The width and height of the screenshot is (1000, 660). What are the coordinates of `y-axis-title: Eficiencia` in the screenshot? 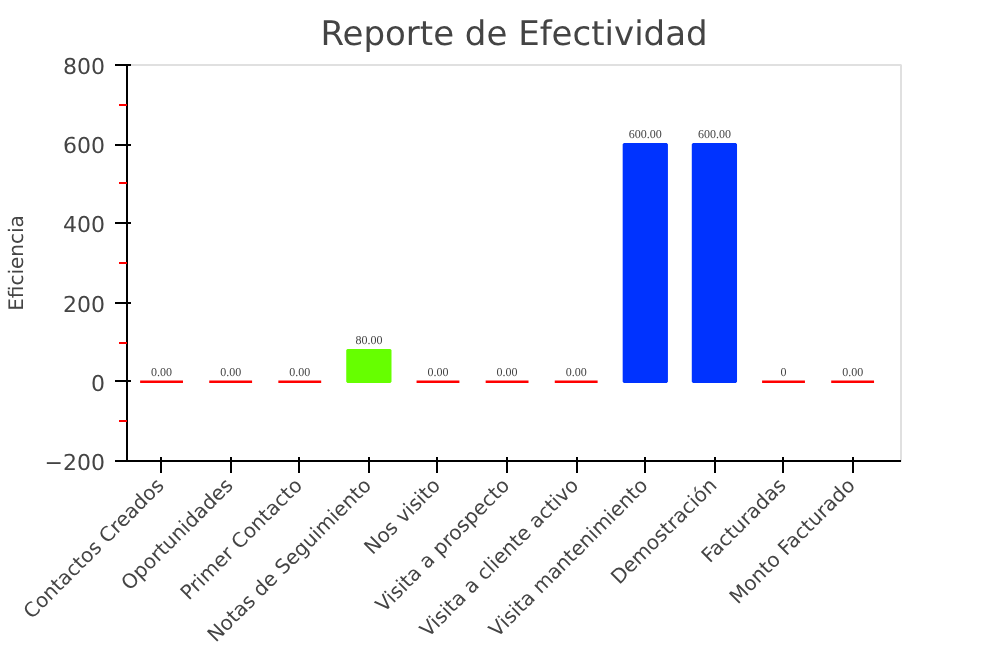 It's located at (17, 263).